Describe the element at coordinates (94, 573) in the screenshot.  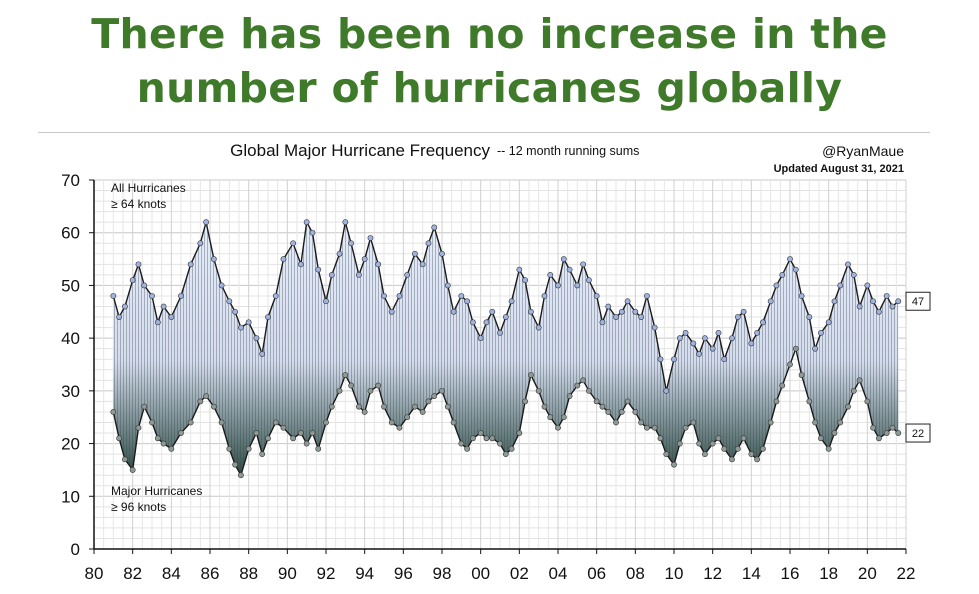
I see `x-tick-label: 80` at that location.